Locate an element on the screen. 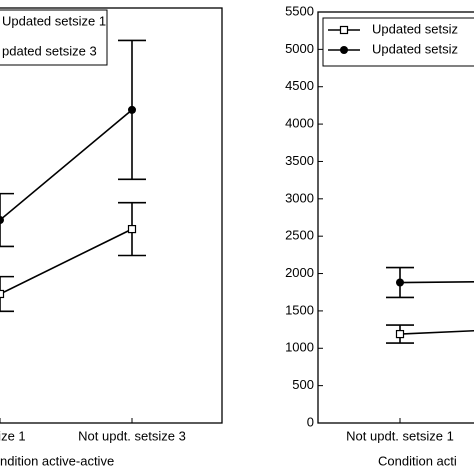 This screenshot has width=474, height=474. y-tick-label: 500 is located at coordinates (303, 384).